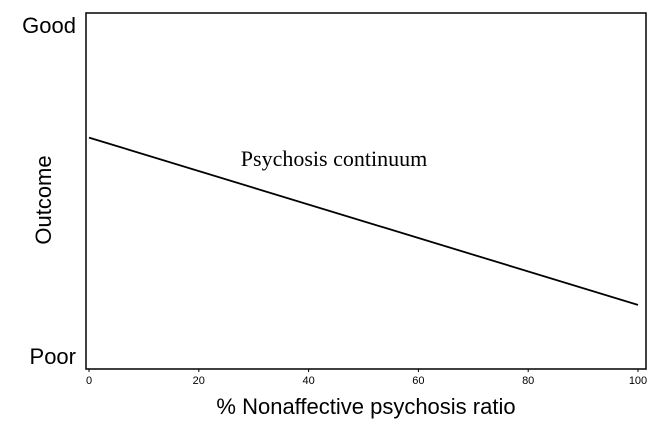 The height and width of the screenshot is (423, 652). I want to click on y-axis-label: Outcome, so click(43, 199).